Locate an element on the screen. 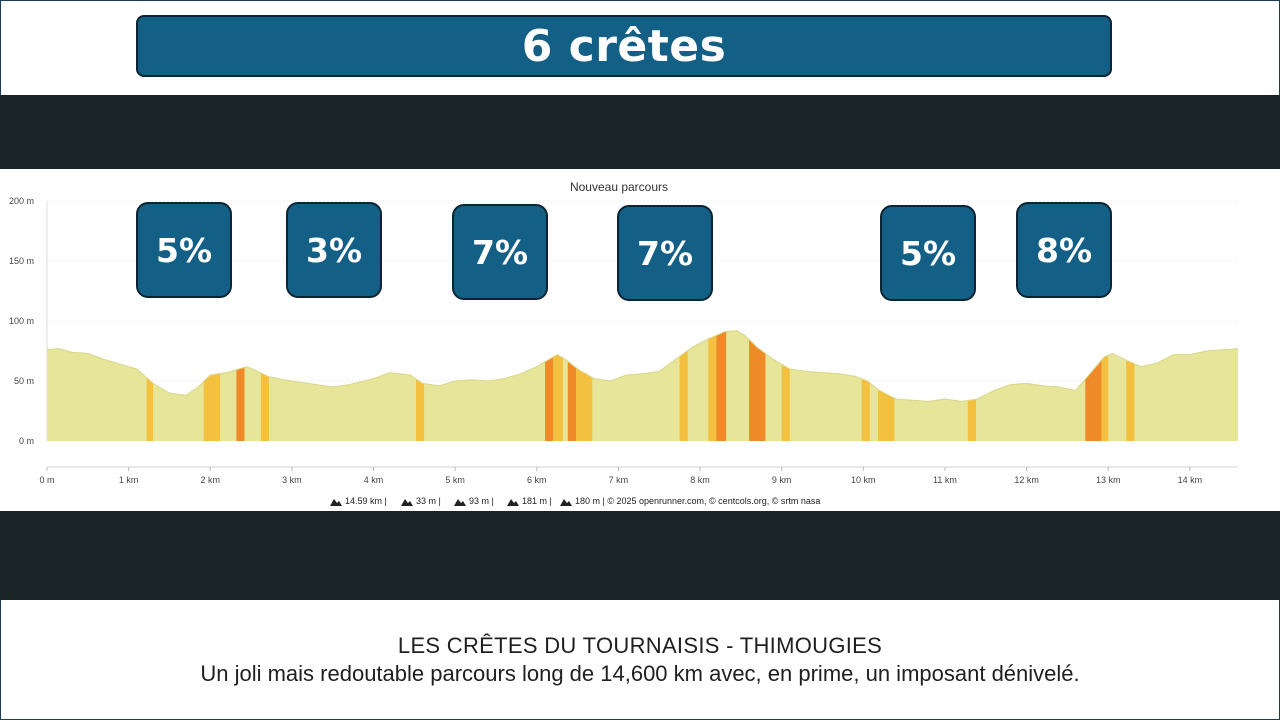 The width and height of the screenshot is (1280, 720). climb-badge-6: 8% is located at coordinates (1064, 250).